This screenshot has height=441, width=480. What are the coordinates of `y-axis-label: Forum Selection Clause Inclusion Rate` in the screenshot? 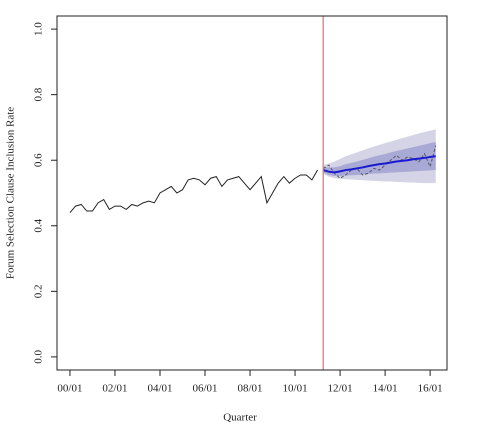 It's located at (11, 193).